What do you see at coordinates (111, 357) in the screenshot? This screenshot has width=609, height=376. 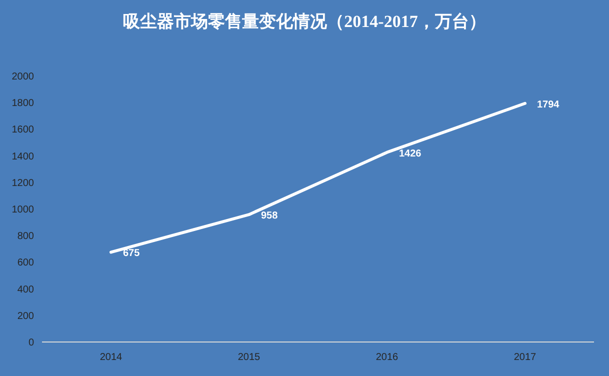 I see `x-tick-label: 2014` at bounding box center [111, 357].